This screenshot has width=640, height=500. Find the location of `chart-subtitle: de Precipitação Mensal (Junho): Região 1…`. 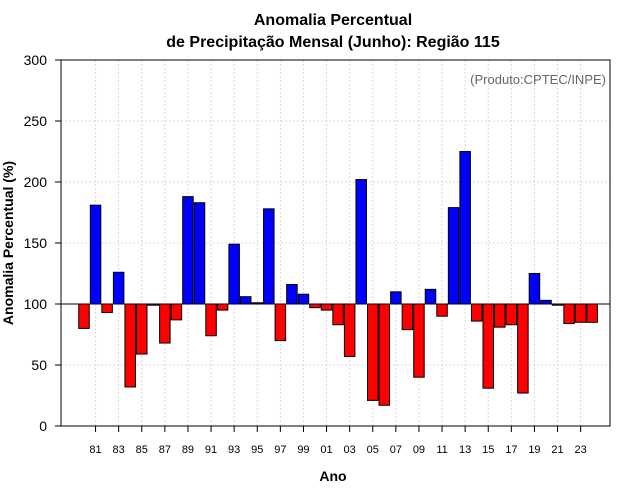

chart-subtitle: de Precipitação Mensal (Junho): Região 1… is located at coordinates (333, 42).